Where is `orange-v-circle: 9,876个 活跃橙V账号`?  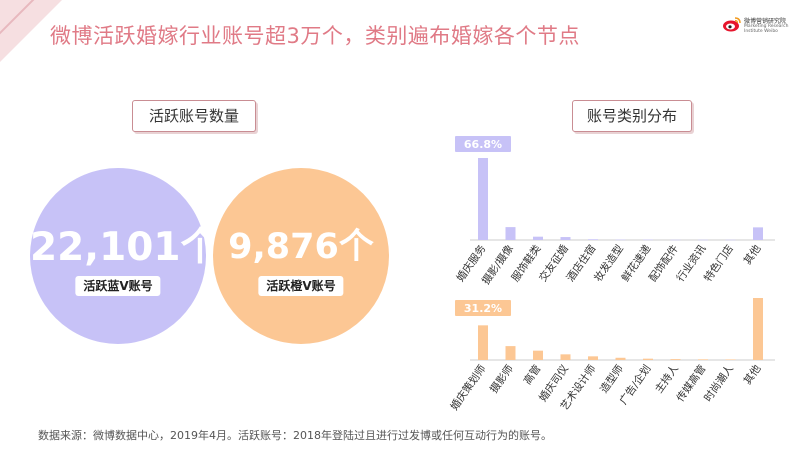
orange-v-circle: 9,876个 活跃橙V账号 is located at coordinates (301, 256).